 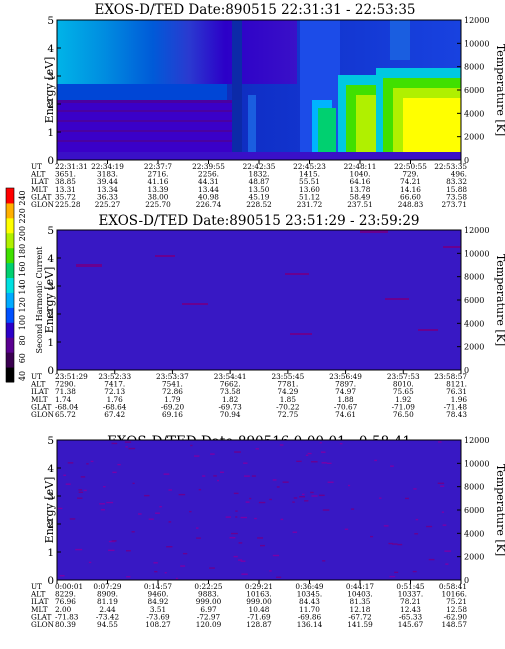 I want to click on table-cell: 84.43, so click(x=309, y=601).